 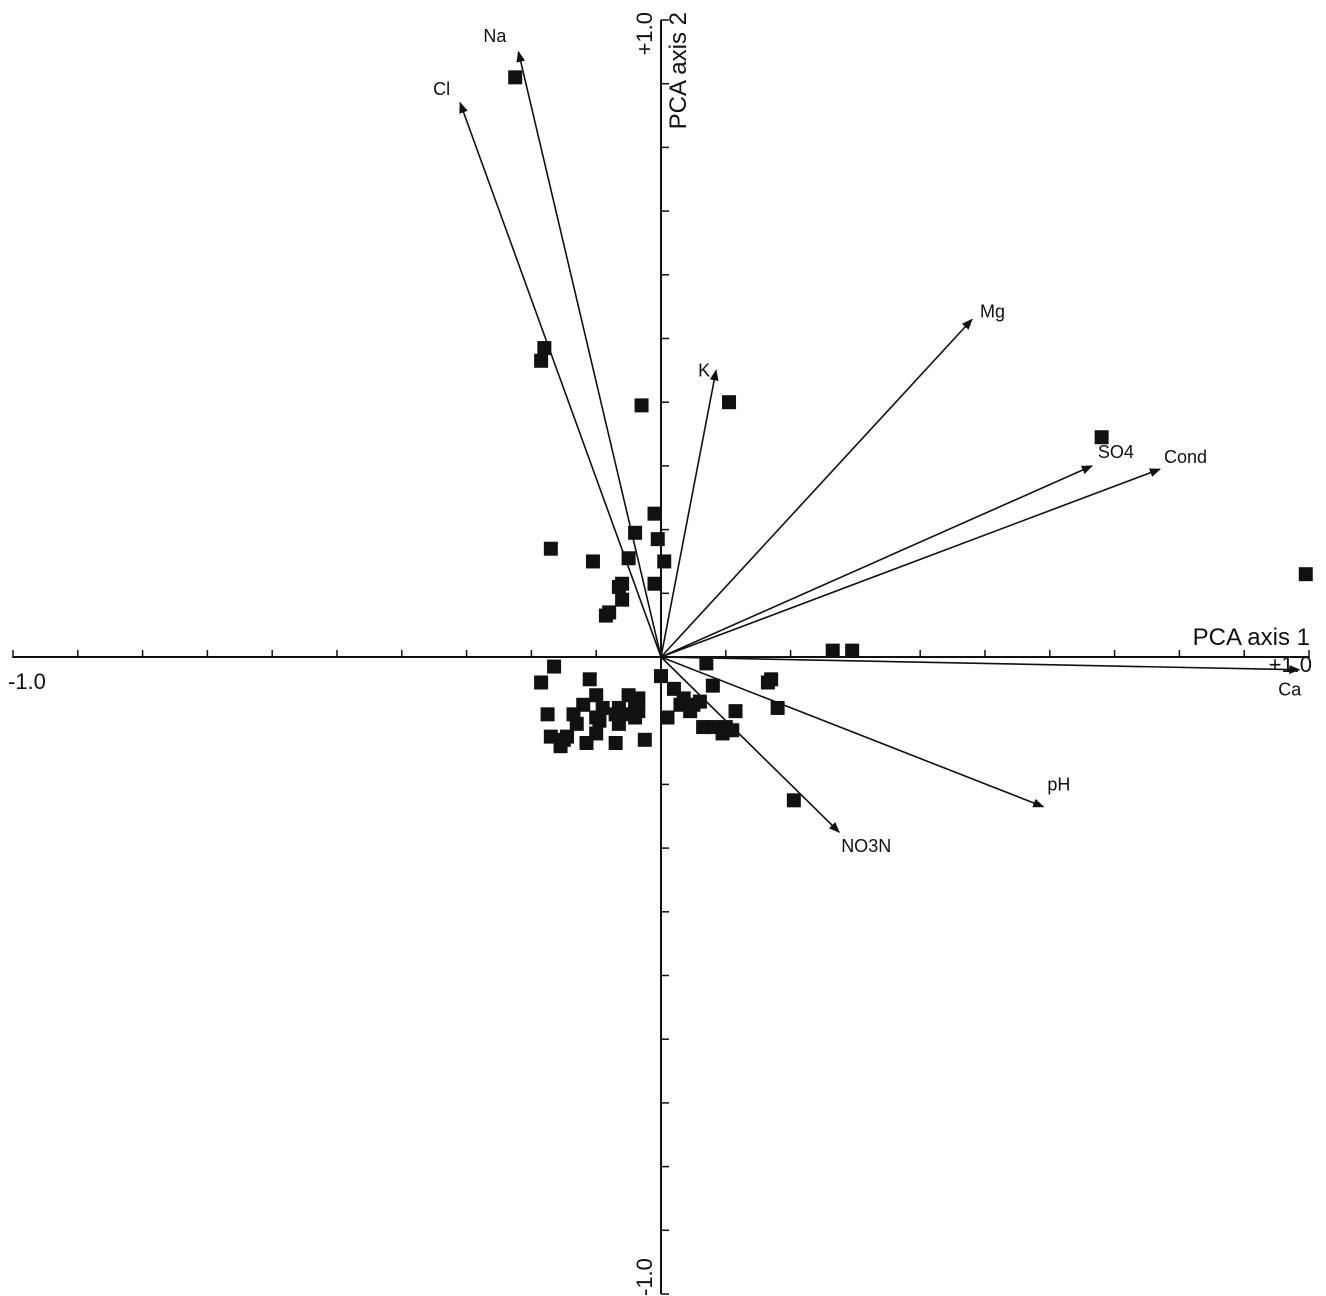 What do you see at coordinates (852, 732) in the screenshot?
I see `vector-ph` at bounding box center [852, 732].